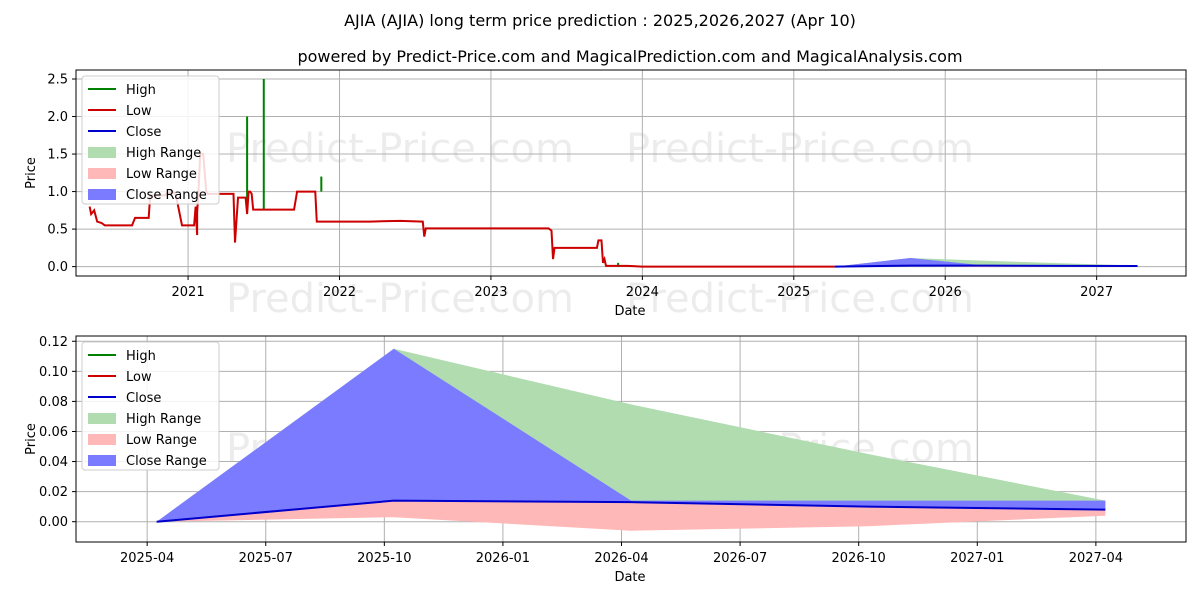  What do you see at coordinates (945, 292) in the screenshot?
I see `x-tick-label: 2026` at bounding box center [945, 292].